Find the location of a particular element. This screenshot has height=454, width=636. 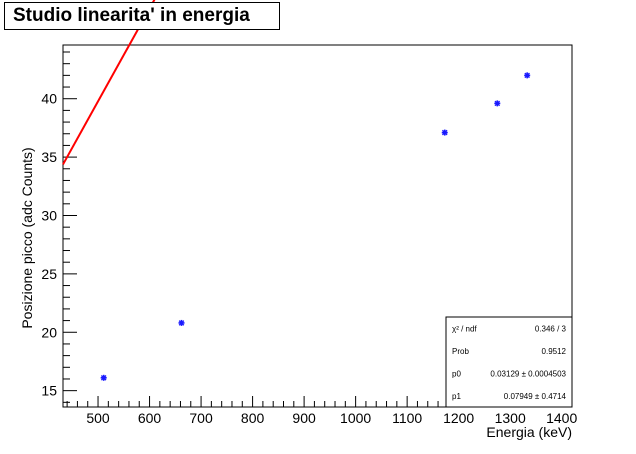

x-tick-label: 1400 is located at coordinates (561, 418).